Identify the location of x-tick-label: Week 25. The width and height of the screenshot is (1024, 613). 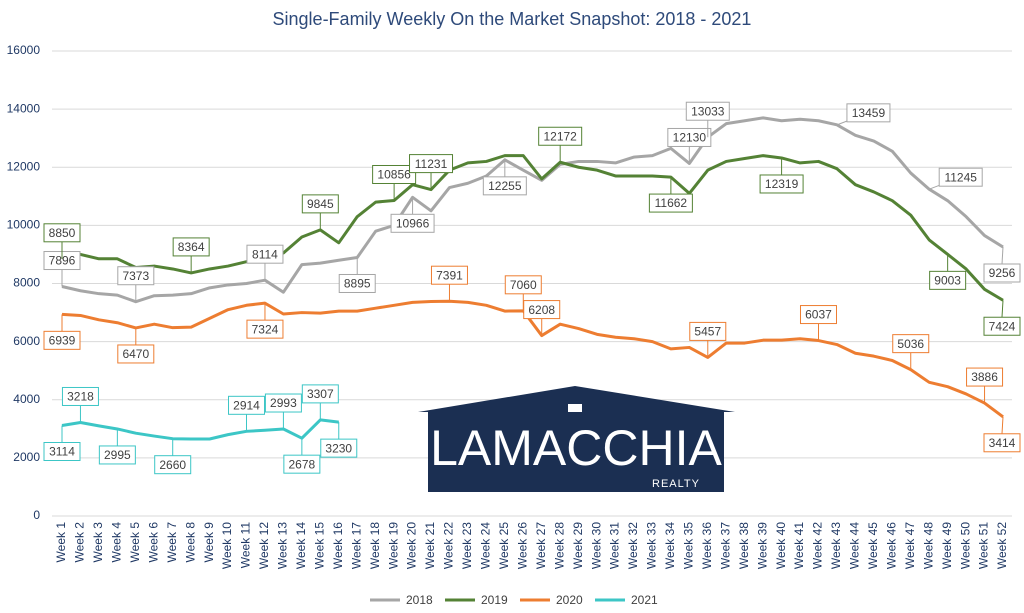
(504, 545).